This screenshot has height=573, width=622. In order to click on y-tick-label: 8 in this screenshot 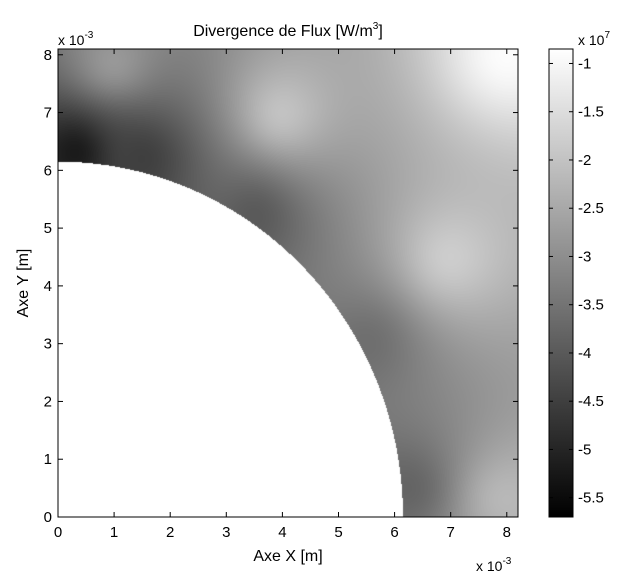, I will do `click(48, 55)`.